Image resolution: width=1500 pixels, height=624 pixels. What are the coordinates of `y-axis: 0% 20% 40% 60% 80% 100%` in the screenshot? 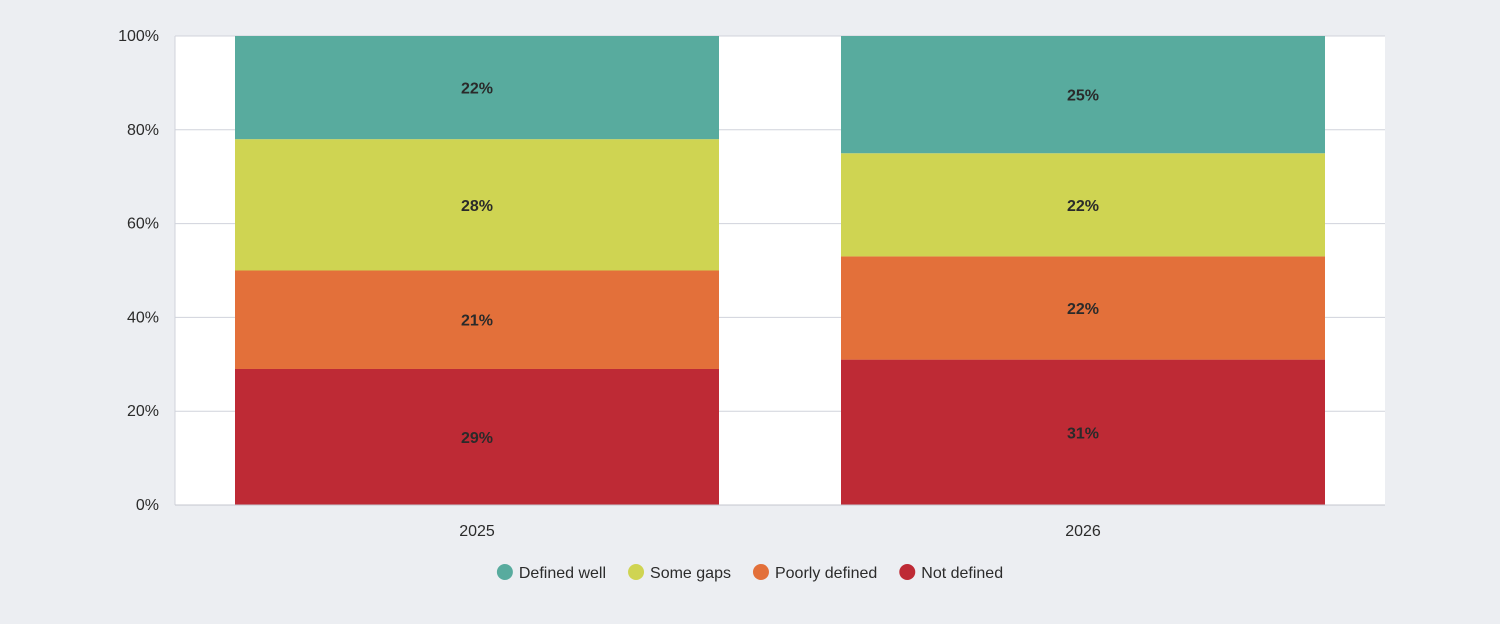 It's located at (147, 271).